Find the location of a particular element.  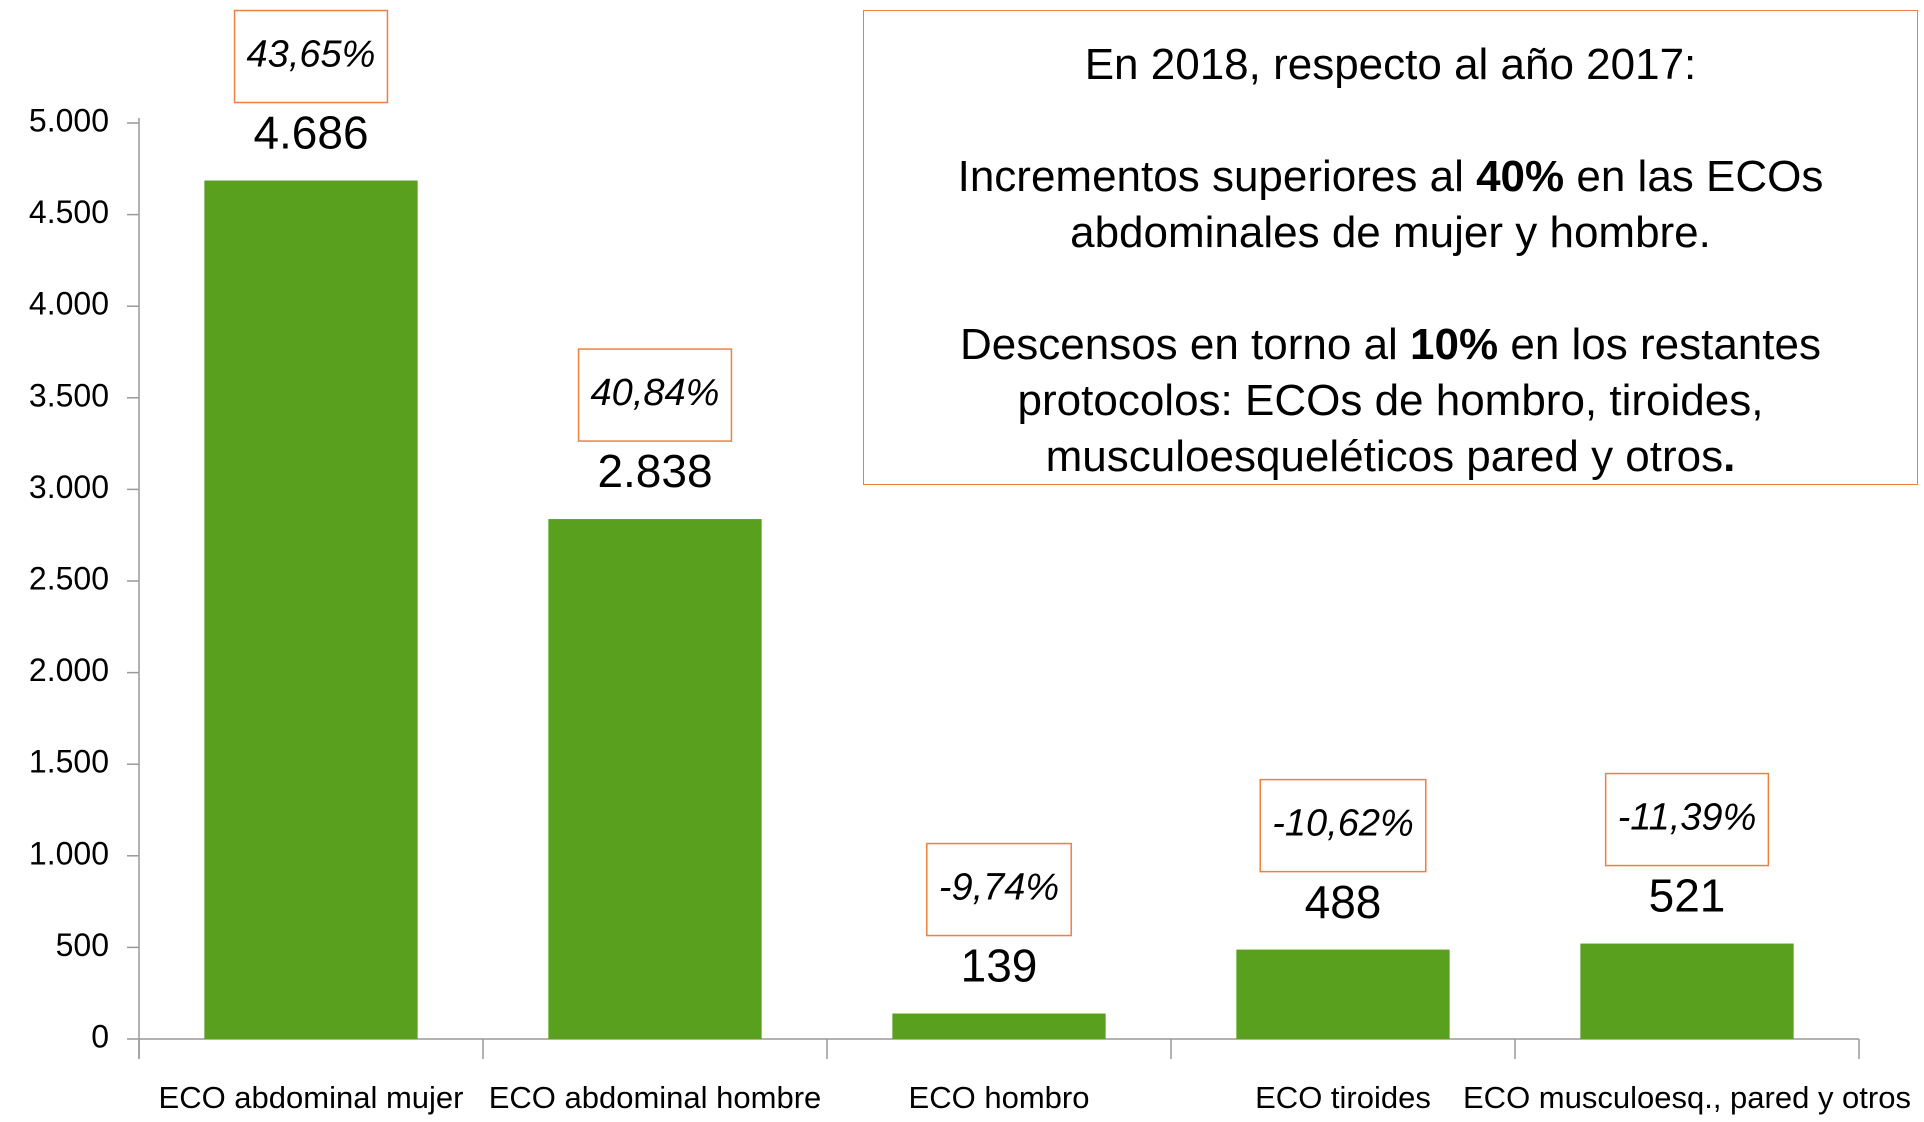

change-label: 40,84% is located at coordinates (655, 393).